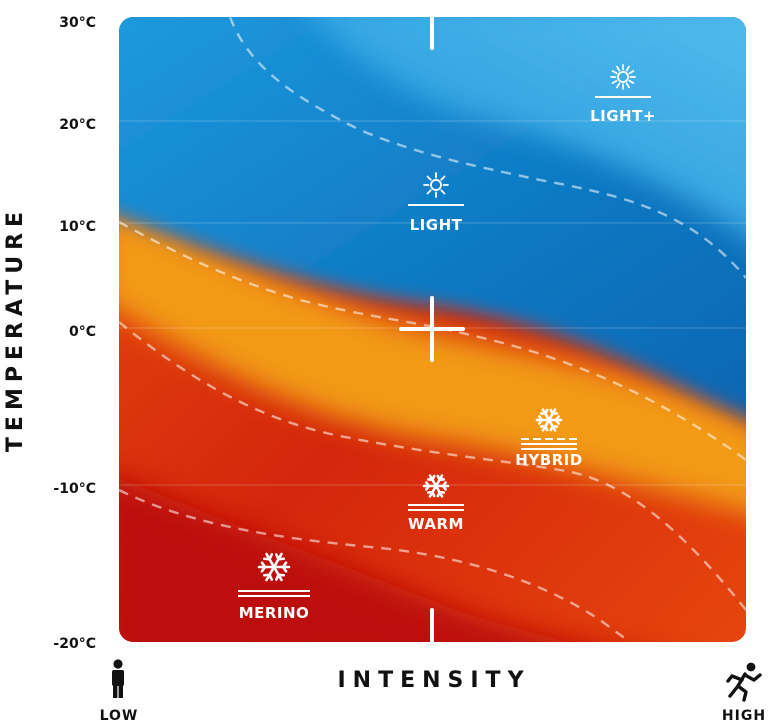 This screenshot has width=770, height=726. What do you see at coordinates (436, 203) in the screenshot?
I see `zone-light: LIGHT` at bounding box center [436, 203].